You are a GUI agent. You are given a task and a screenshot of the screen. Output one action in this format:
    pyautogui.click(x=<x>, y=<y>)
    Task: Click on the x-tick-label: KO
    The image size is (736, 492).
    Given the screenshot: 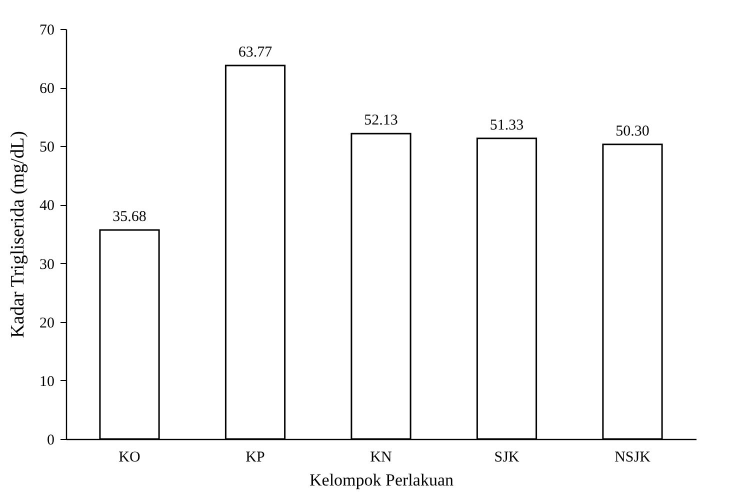 What is the action you would take?
    pyautogui.click(x=129, y=458)
    